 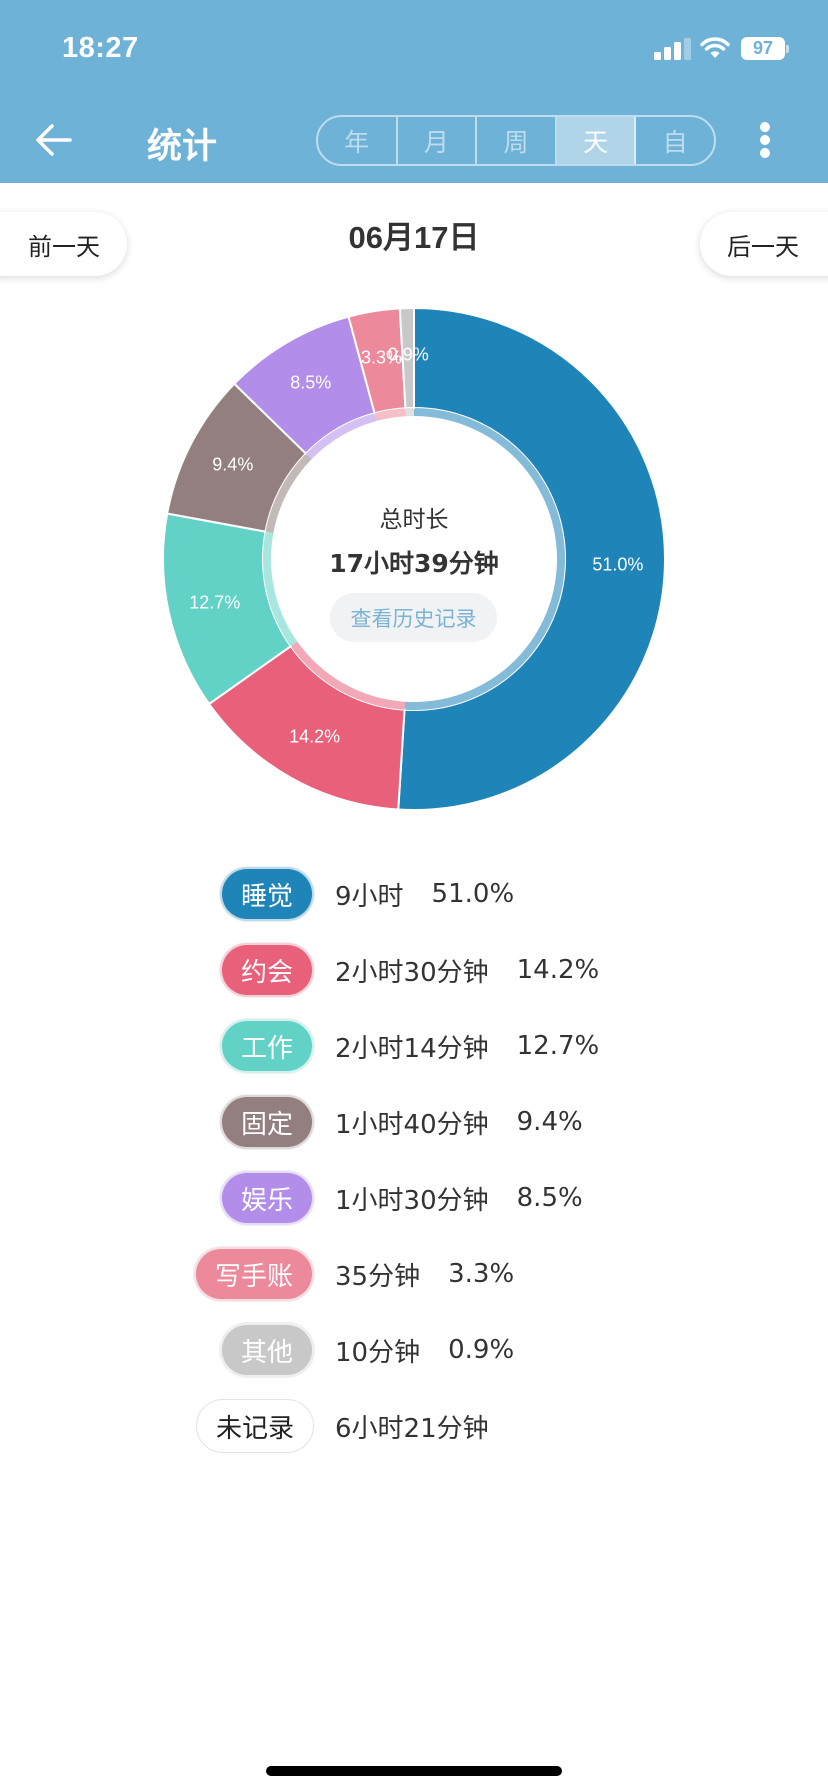 What do you see at coordinates (481, 1350) in the screenshot?
I see `legend-percent: 0.9%` at bounding box center [481, 1350].